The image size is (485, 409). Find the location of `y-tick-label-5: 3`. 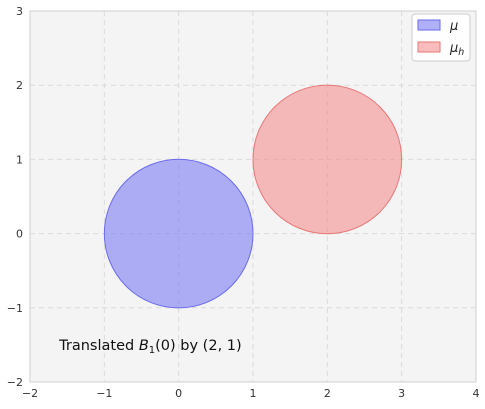

y-tick-label-5: 3 is located at coordinates (19, 11).